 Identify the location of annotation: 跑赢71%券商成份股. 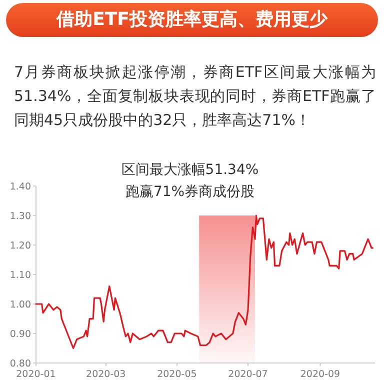
(190, 192).